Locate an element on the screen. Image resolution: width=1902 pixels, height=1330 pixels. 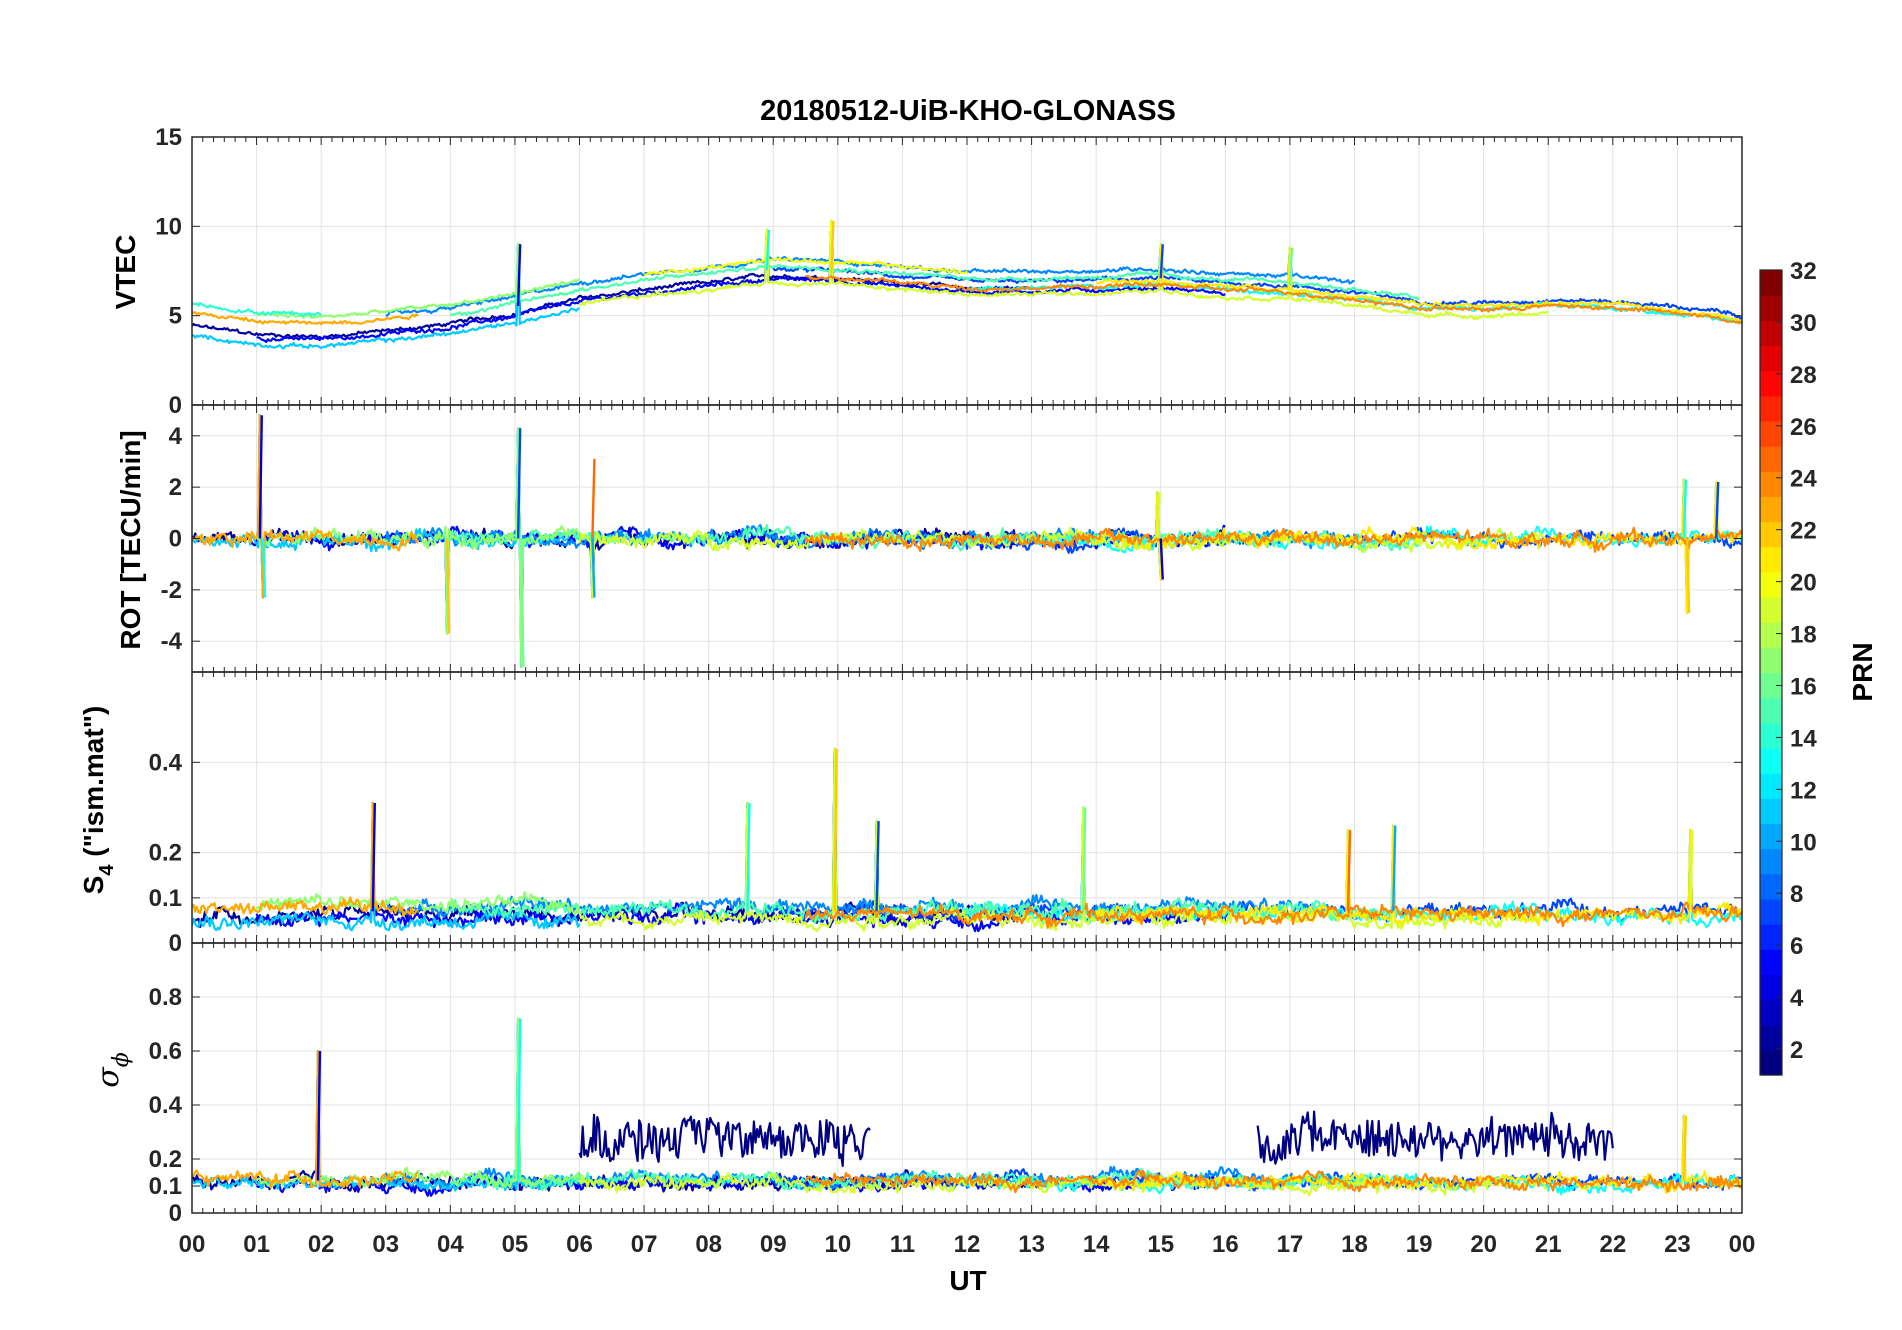
x-tick-label: 01 is located at coordinates (256, 1244).